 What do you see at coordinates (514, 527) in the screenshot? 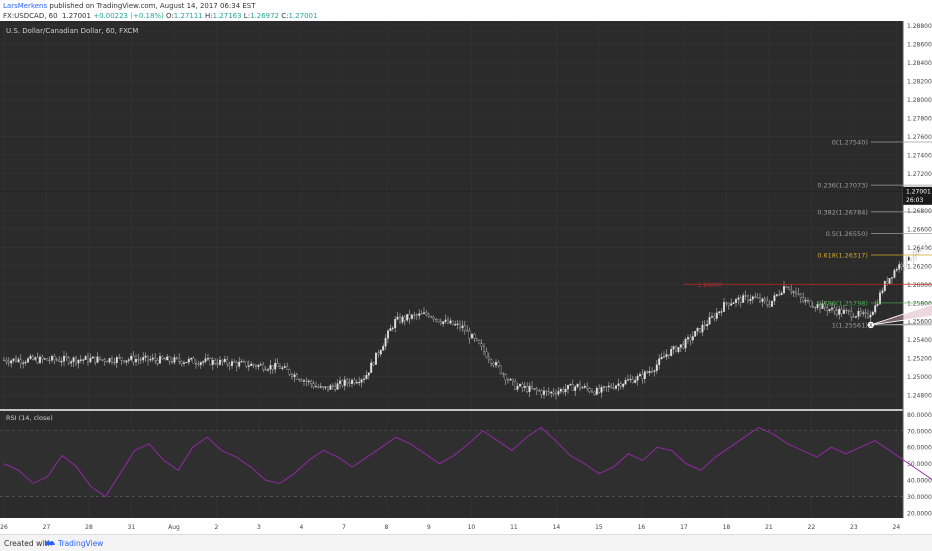
I see `x-tick-label: 11` at bounding box center [514, 527].